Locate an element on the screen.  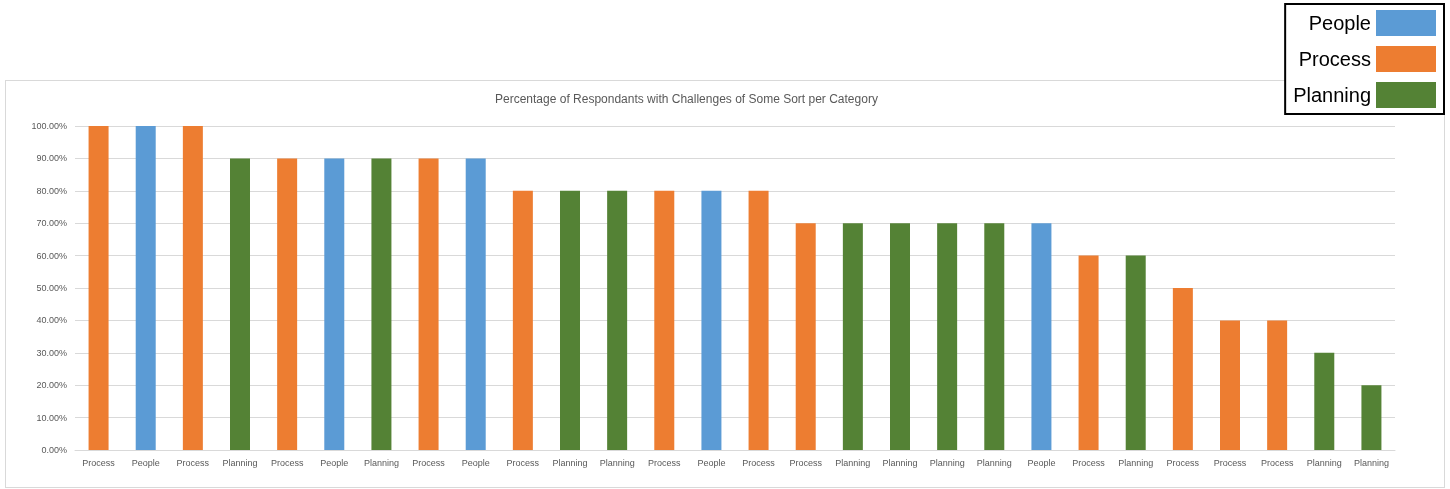
y-tick-label: 80.00% is located at coordinates (51, 190).